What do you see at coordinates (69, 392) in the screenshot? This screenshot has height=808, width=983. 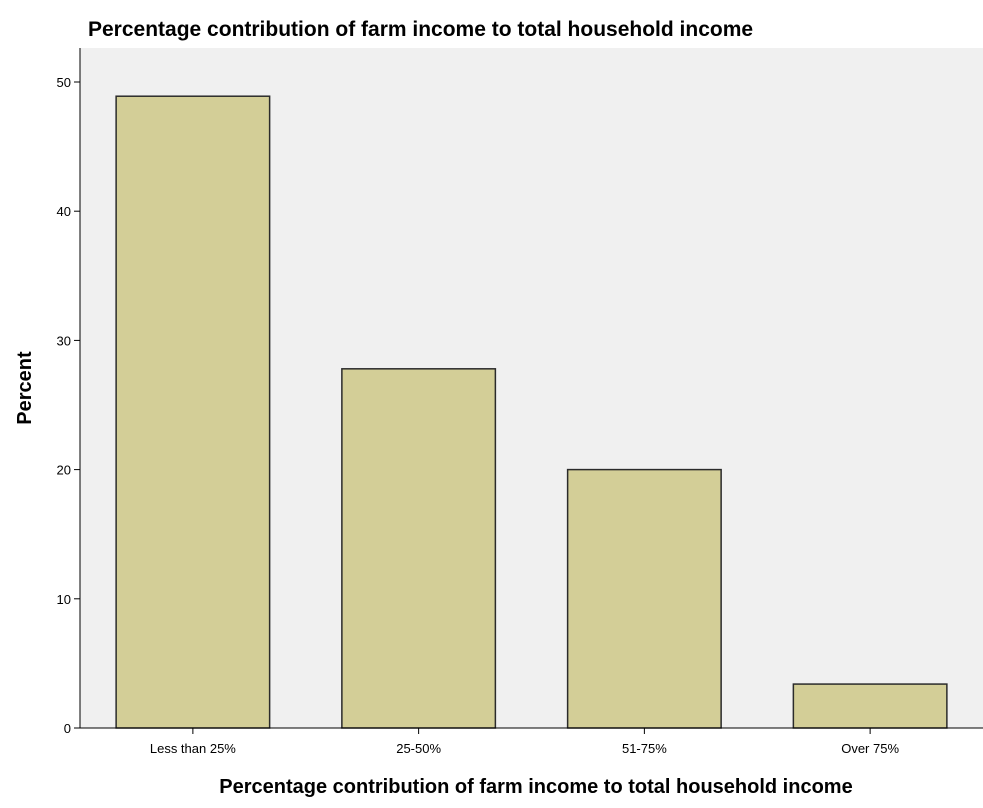 I see `y-axis: 0 10 20 30 40 50` at bounding box center [69, 392].